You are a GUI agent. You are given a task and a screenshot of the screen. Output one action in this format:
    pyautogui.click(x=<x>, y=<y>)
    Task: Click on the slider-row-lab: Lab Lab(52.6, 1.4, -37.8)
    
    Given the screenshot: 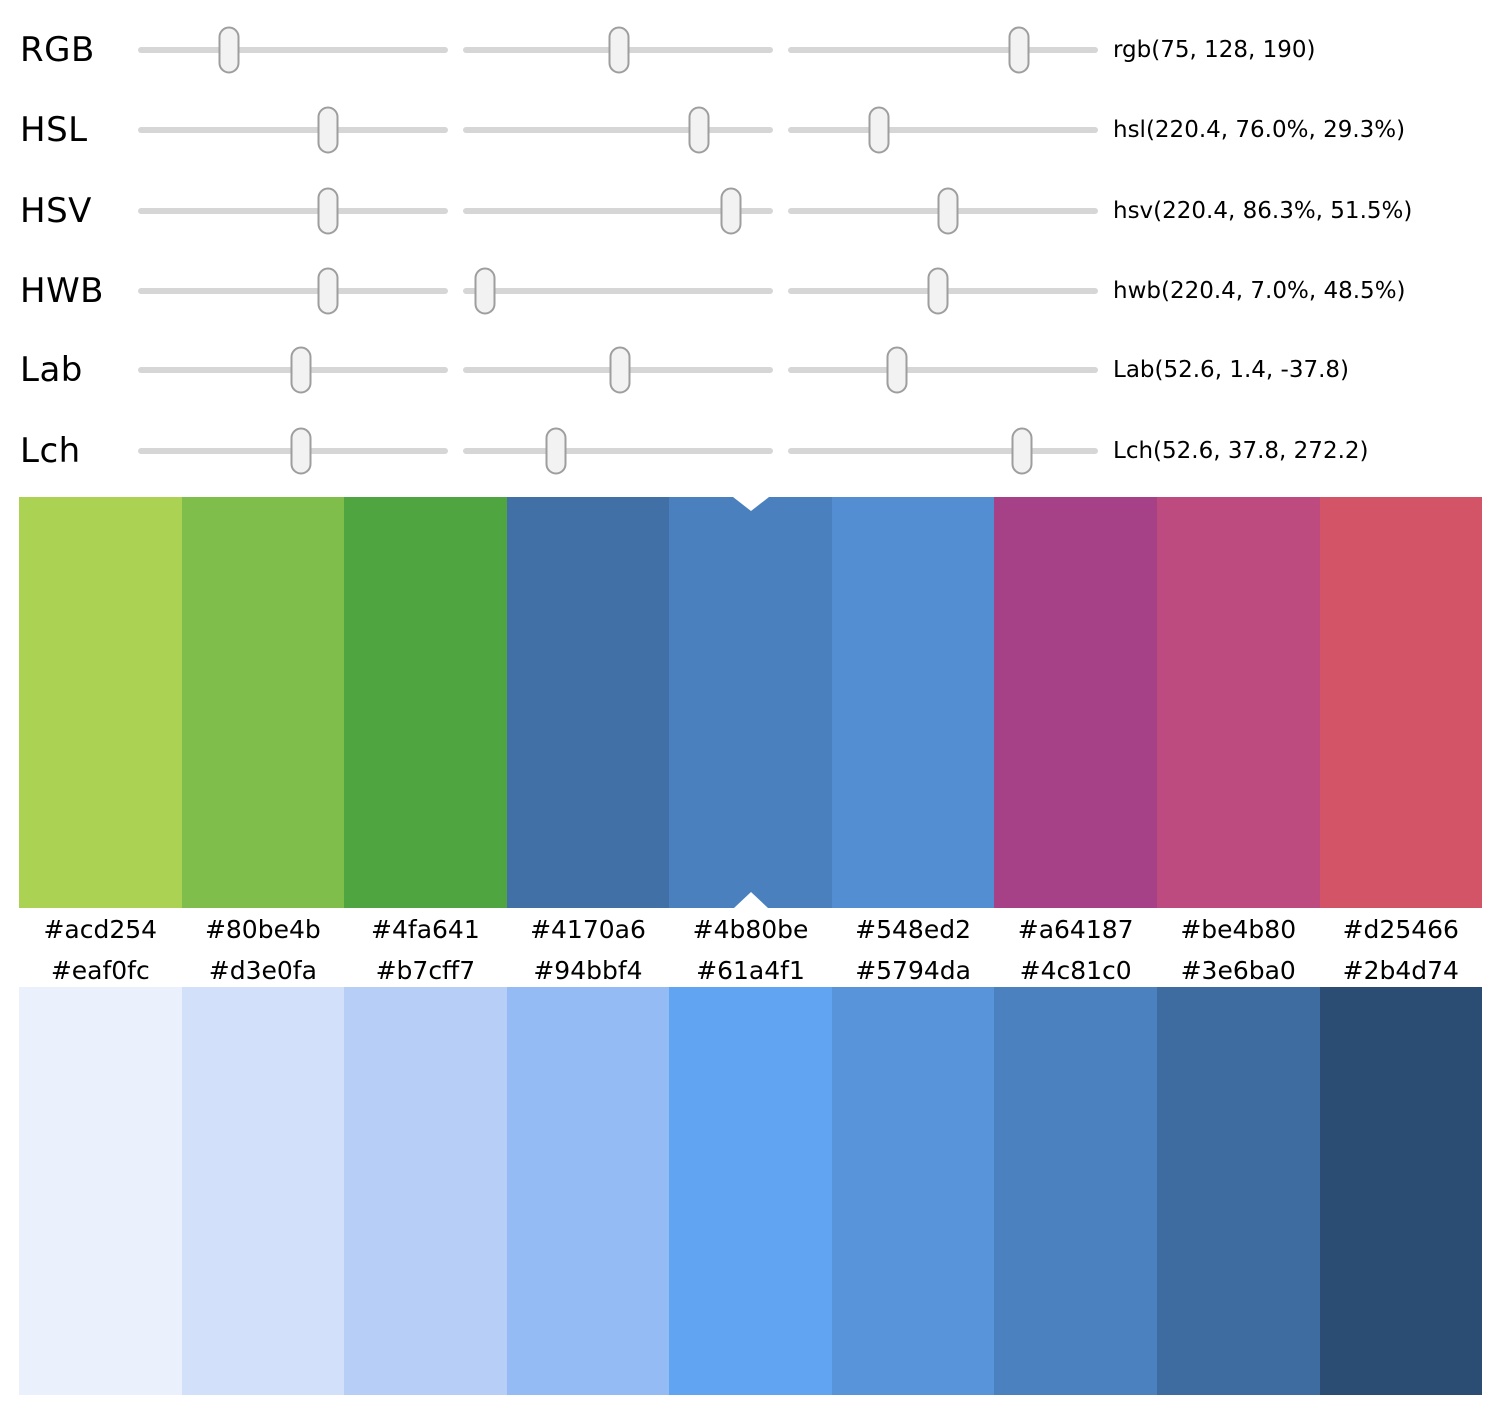 What is the action you would take?
    pyautogui.click(x=750, y=370)
    